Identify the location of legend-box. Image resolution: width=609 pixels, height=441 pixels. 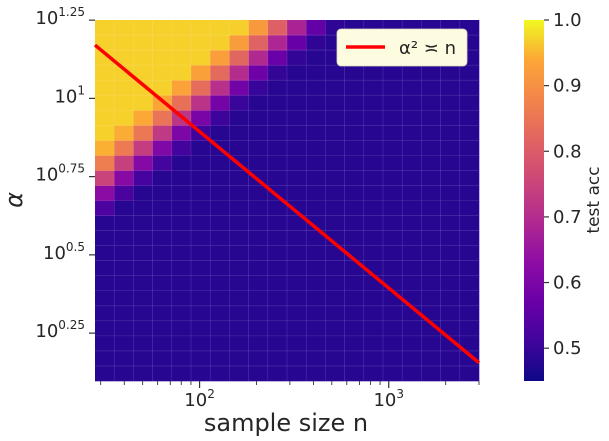
(402, 47).